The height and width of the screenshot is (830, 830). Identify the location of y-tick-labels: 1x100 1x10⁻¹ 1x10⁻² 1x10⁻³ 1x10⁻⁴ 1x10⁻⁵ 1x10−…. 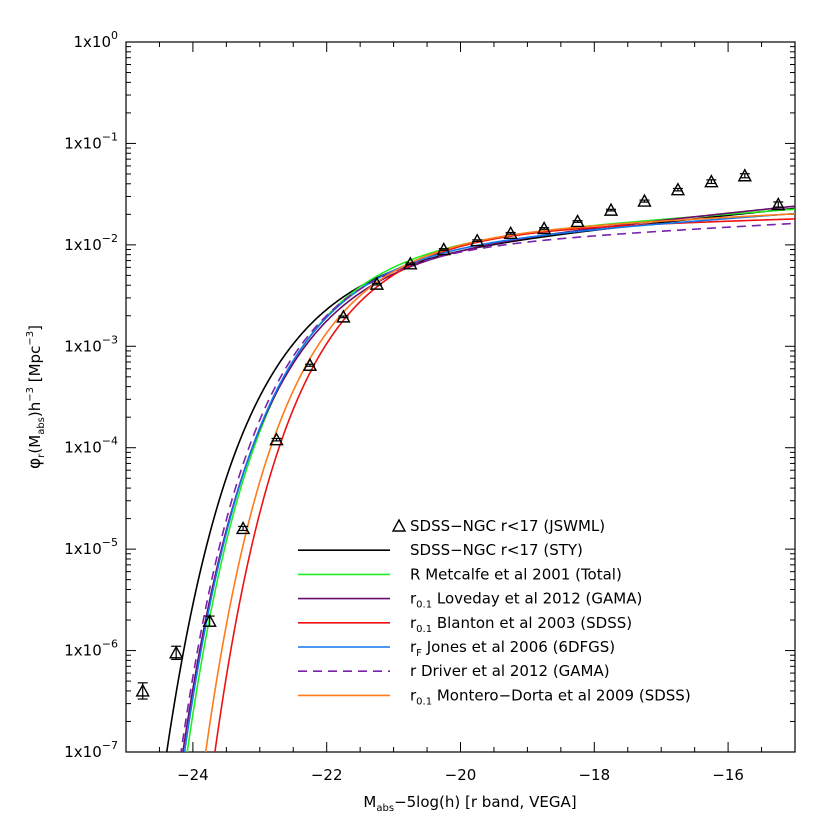
(91, 395).